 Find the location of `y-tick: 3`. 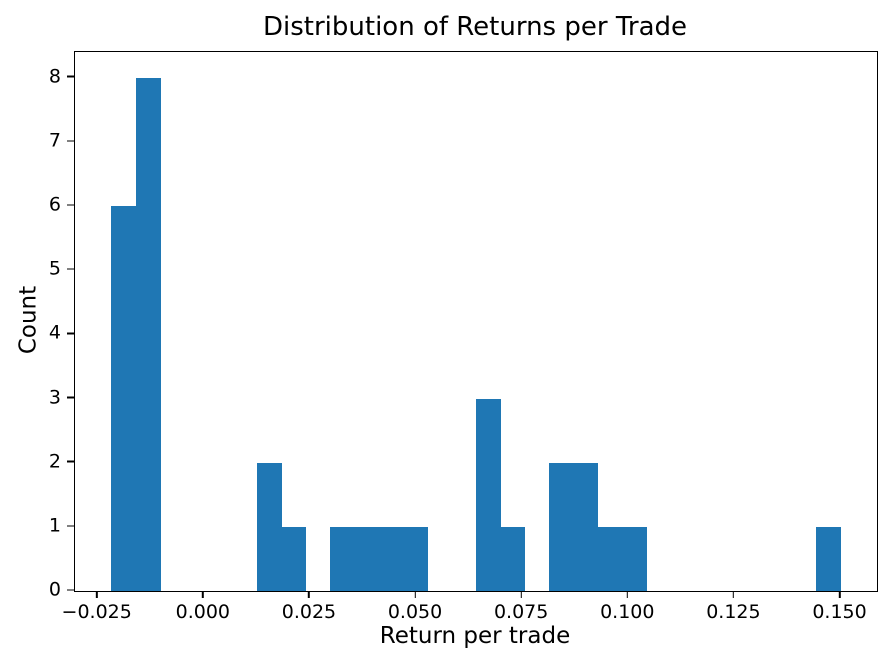

y-tick: 3 is located at coordinates (61, 397).